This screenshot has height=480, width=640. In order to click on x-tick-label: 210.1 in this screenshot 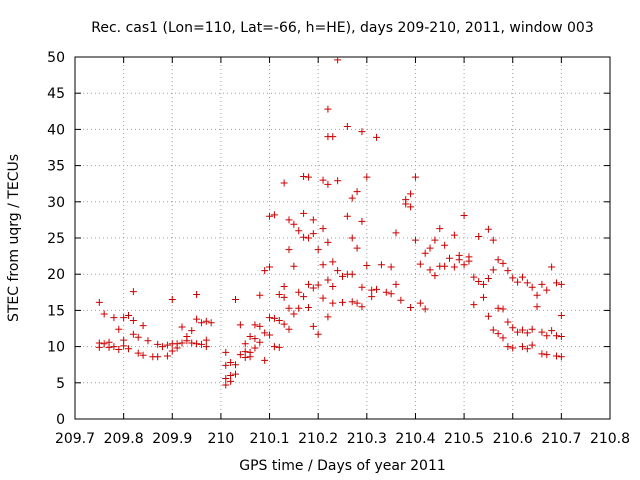, I will do `click(269, 439)`.